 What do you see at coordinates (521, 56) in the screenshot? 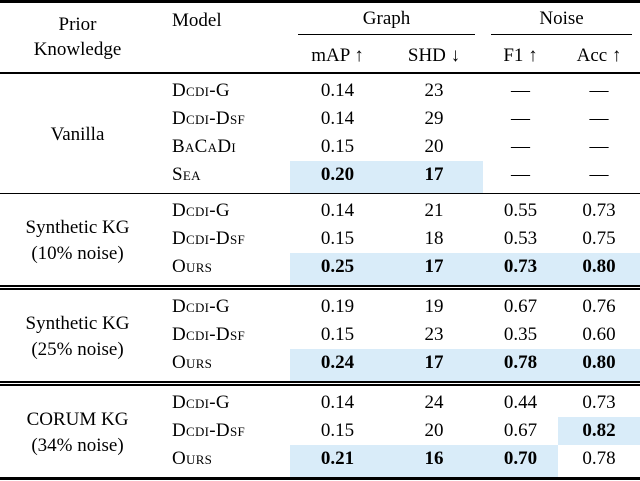
I see `header-f1-up: F1 ↑` at bounding box center [521, 56].